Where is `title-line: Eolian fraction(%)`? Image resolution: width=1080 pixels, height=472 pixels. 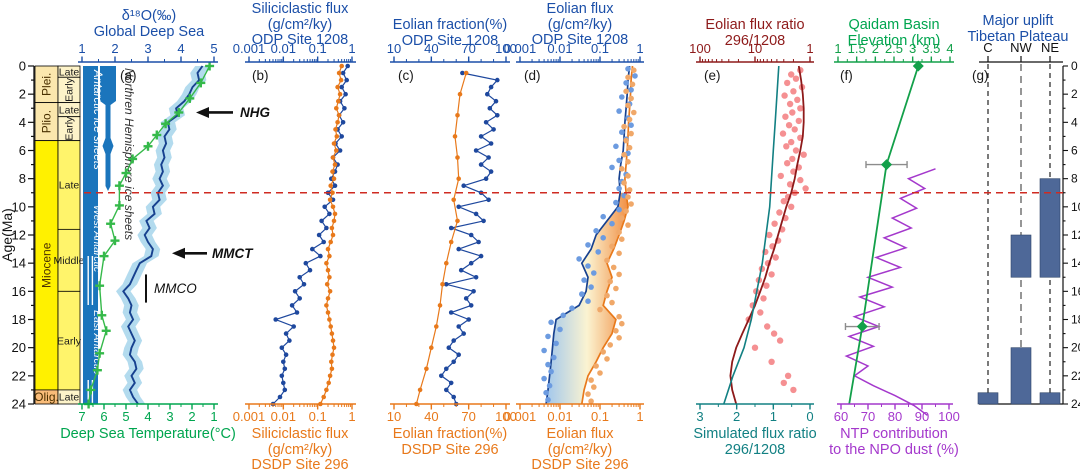
title-line: Eolian fraction(%) is located at coordinates (450, 434).